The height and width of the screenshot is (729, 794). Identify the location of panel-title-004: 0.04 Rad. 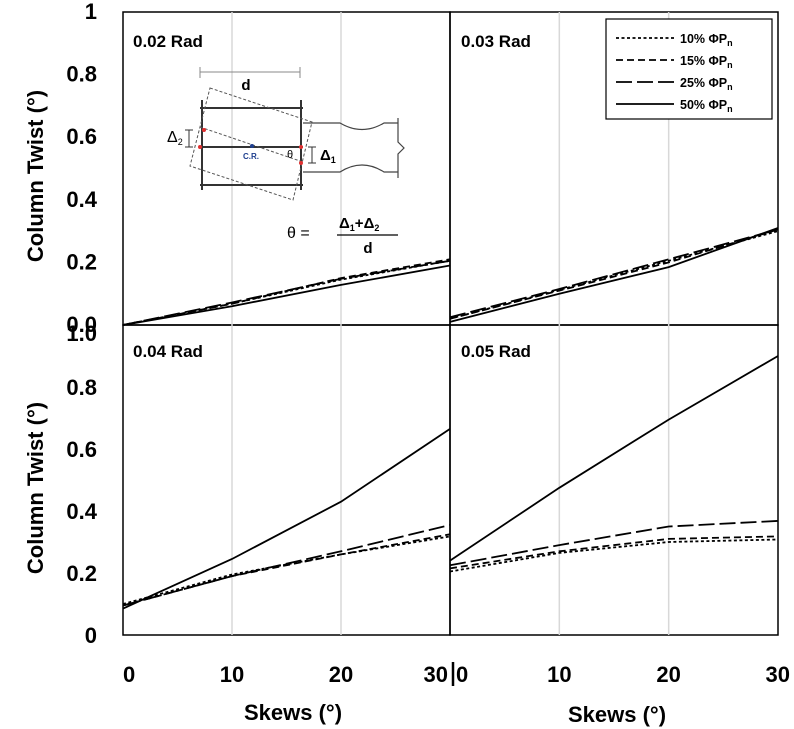
(168, 351).